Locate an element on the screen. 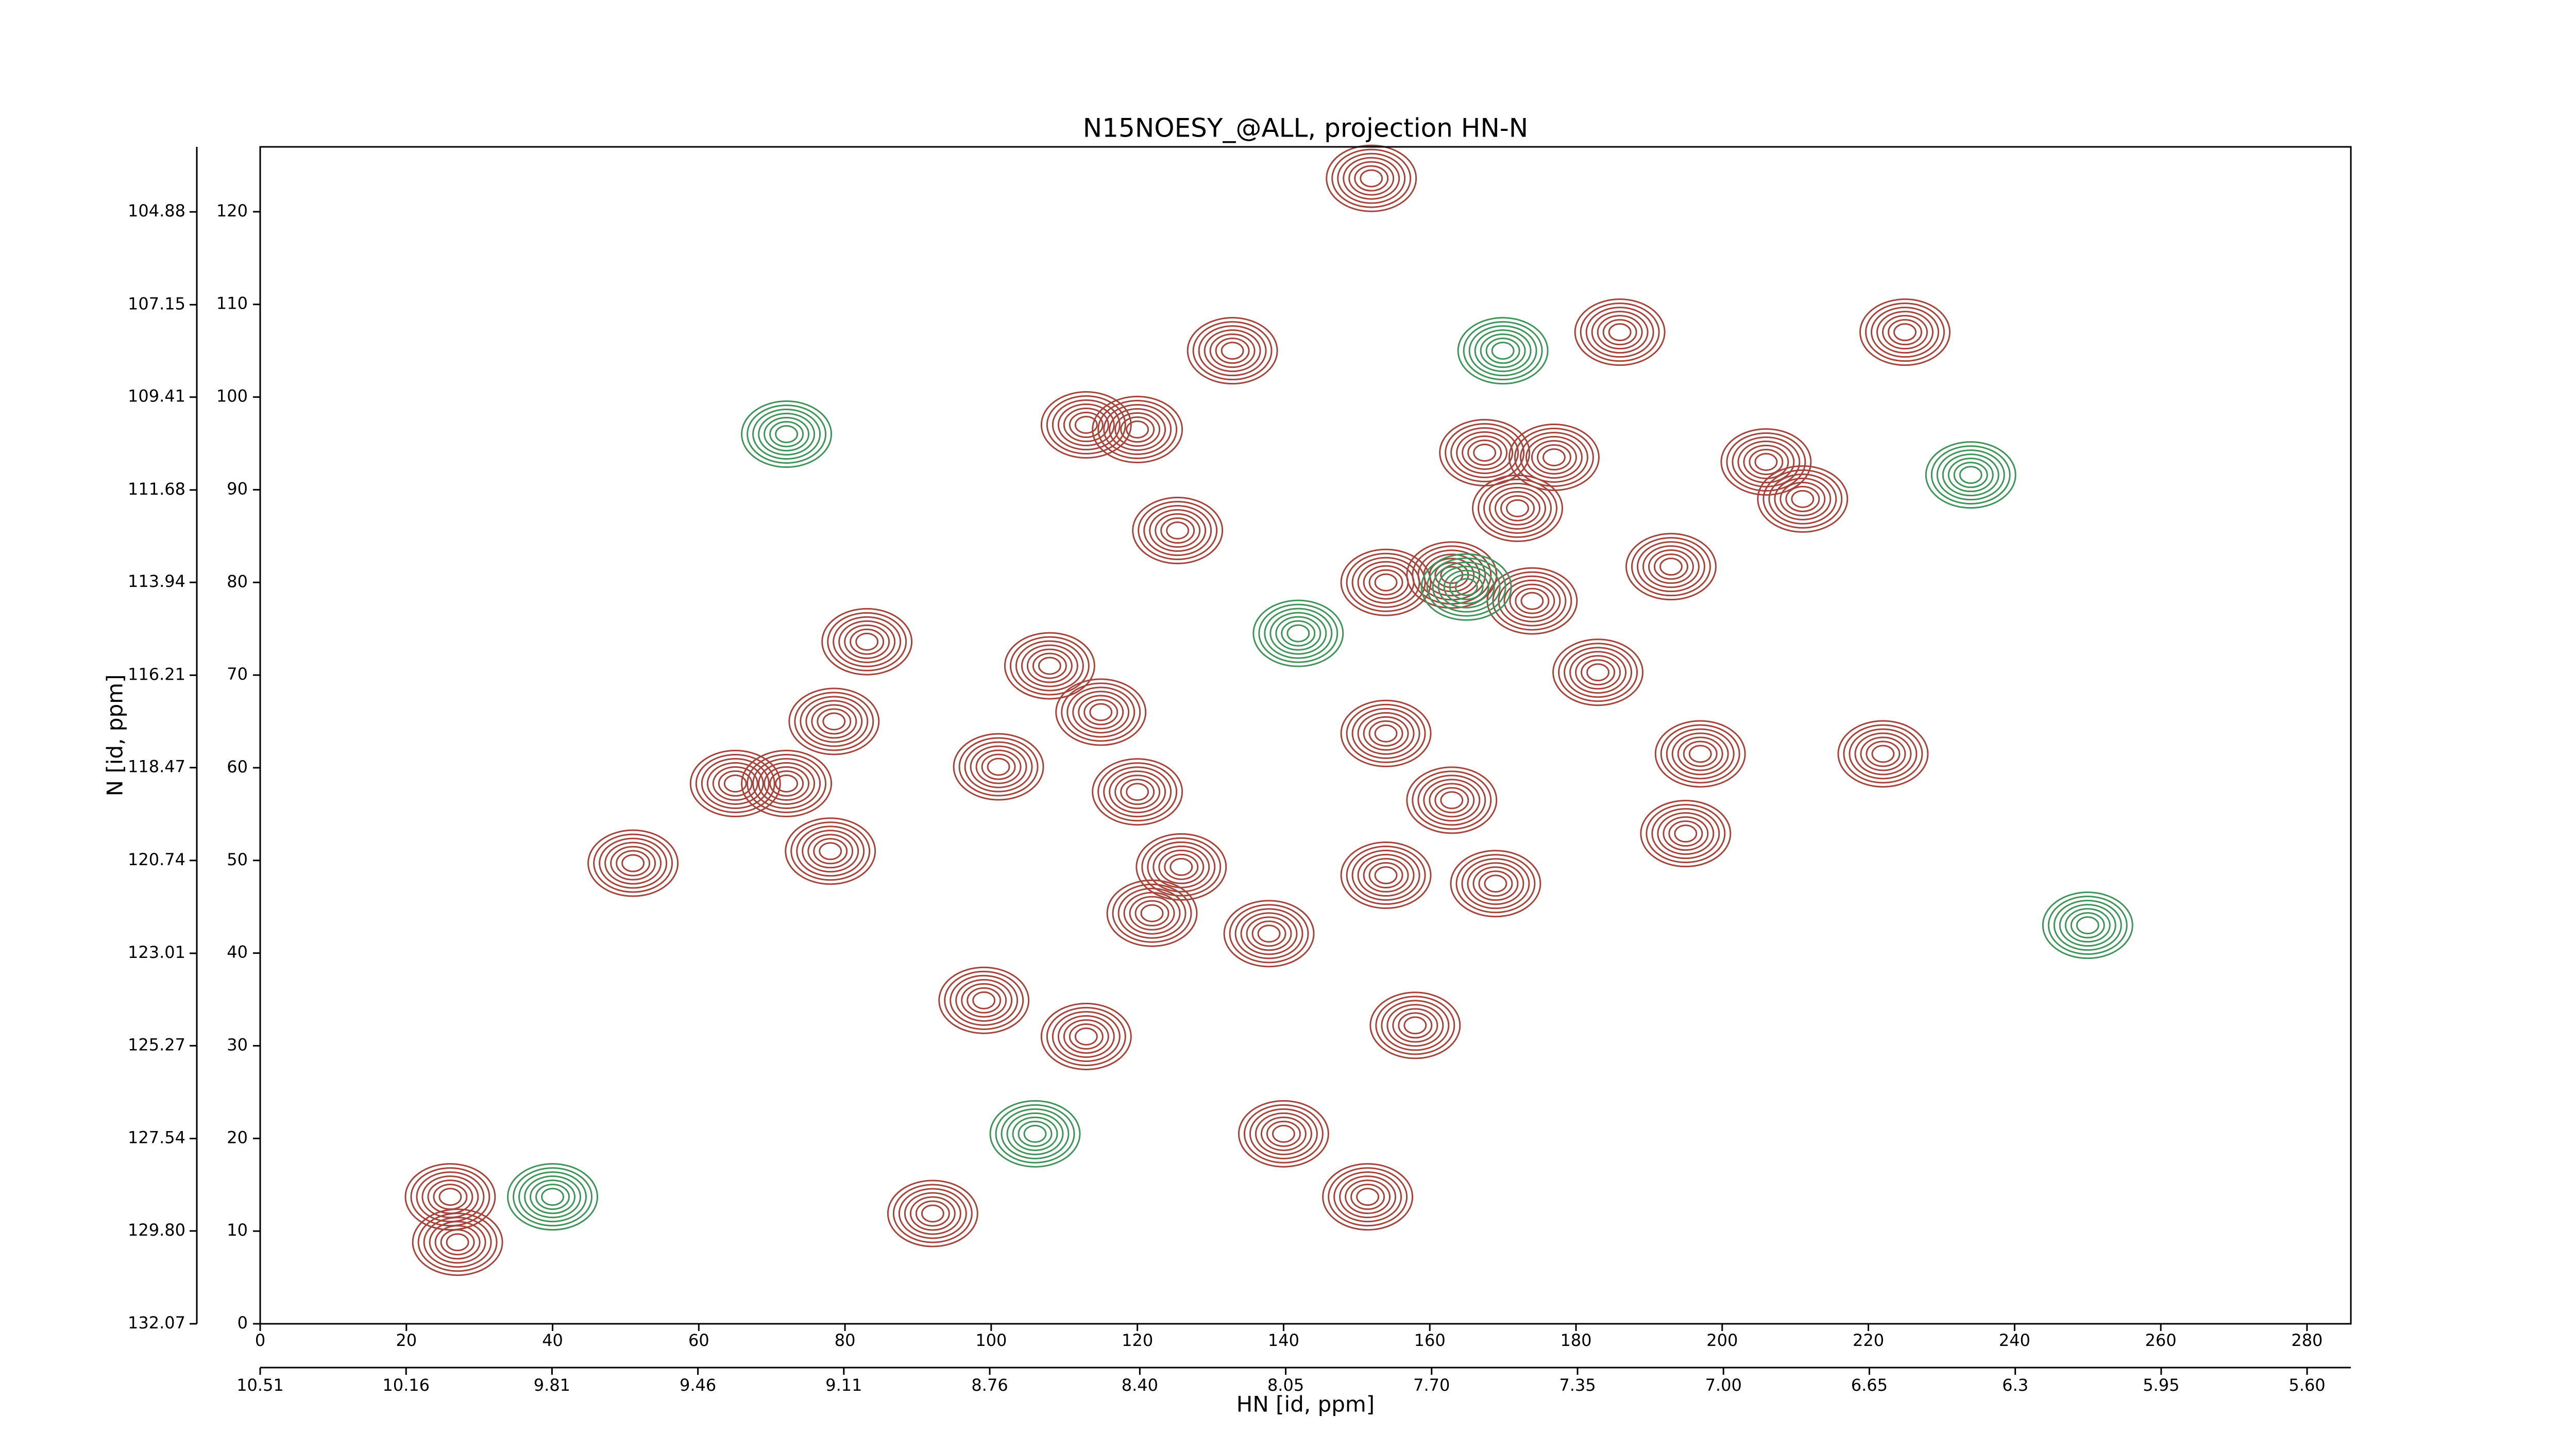 This screenshot has height=1449, width=2576. x-tick-label: 120 is located at coordinates (1138, 1340).